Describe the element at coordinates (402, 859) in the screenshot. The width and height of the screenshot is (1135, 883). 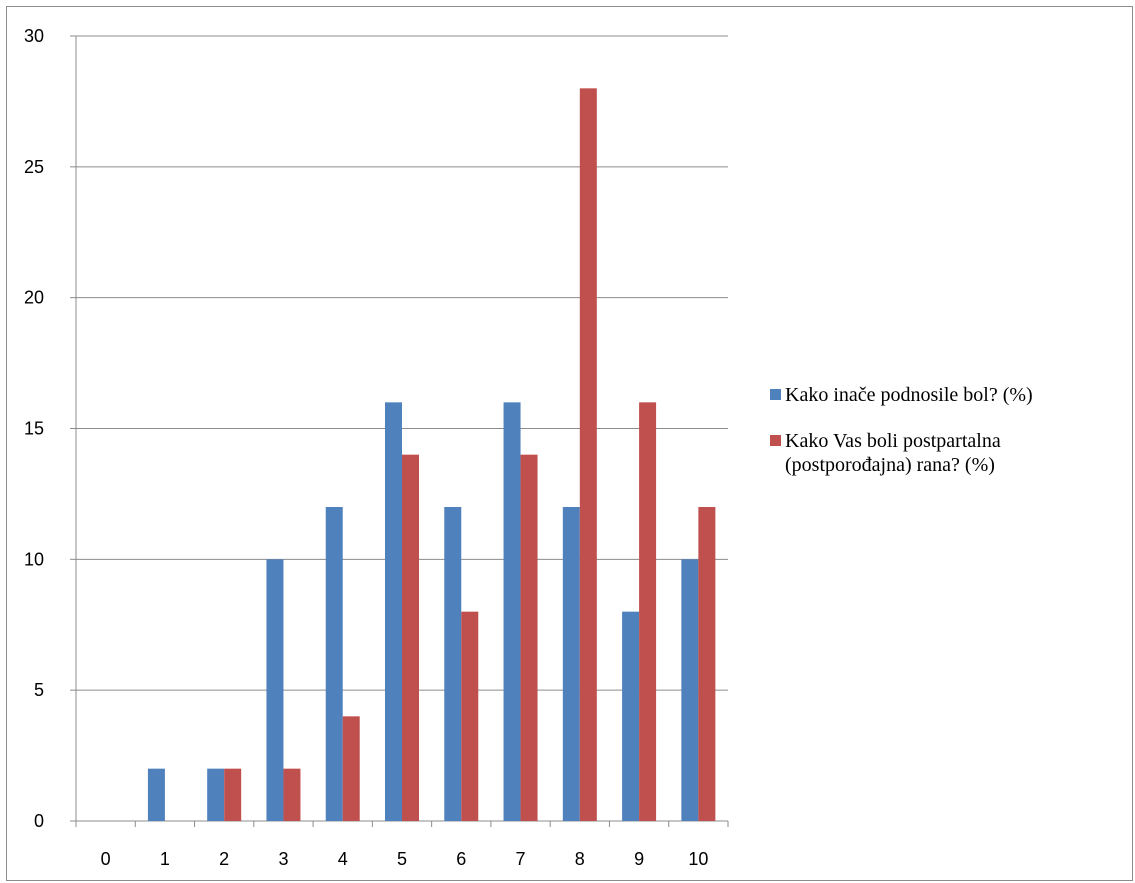
I see `x-tick-label: 5` at that location.